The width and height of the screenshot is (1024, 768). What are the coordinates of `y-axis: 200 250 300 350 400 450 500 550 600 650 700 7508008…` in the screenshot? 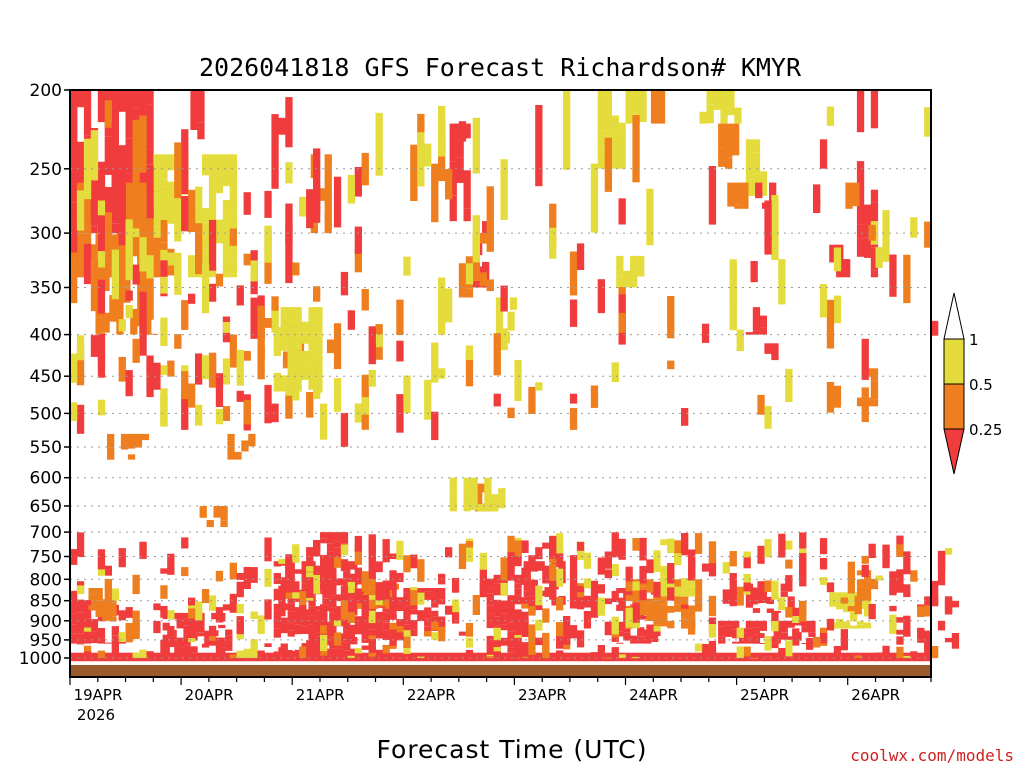 It's located at (44, 375).